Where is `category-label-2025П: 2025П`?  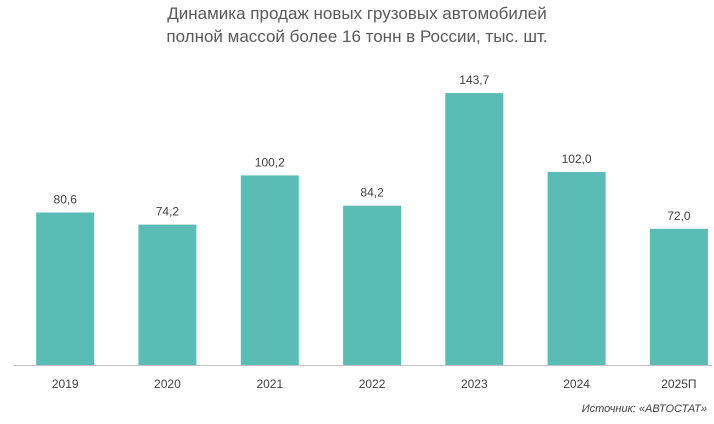
category-label-2025П: 2025П is located at coordinates (678, 384).